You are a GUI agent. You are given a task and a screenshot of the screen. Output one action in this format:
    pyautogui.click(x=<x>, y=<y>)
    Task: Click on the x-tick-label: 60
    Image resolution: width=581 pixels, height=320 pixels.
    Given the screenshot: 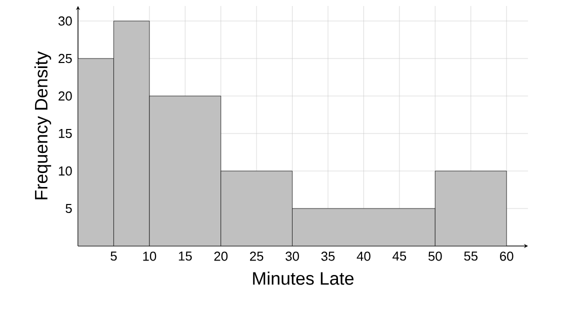 What is the action you would take?
    pyautogui.click(x=507, y=256)
    